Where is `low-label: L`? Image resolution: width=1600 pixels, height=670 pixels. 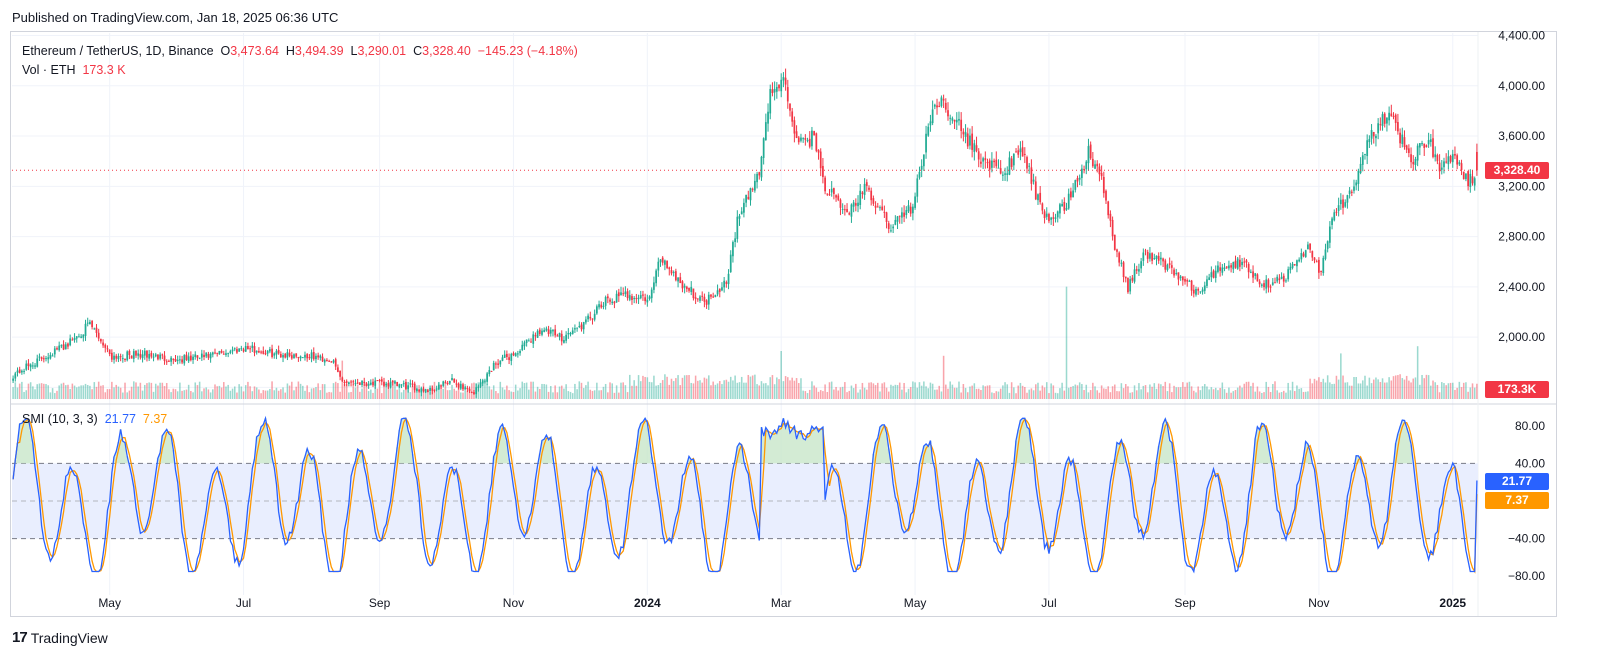 low-label: L is located at coordinates (354, 51).